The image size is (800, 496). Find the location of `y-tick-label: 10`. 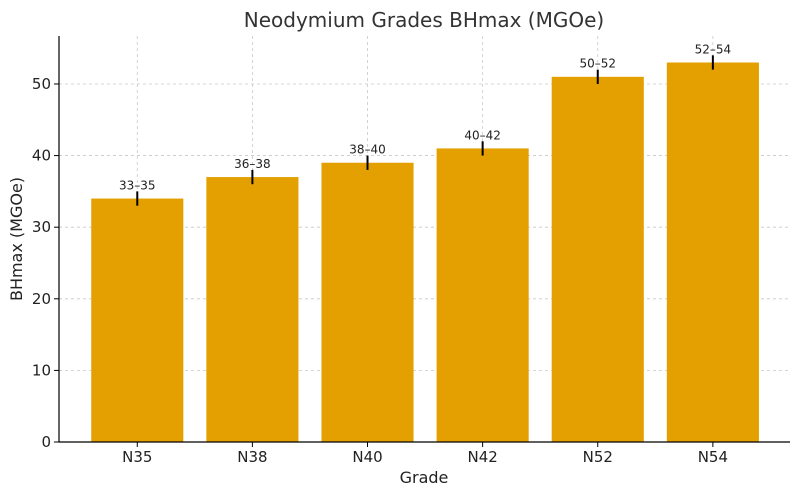

y-tick-label: 10 is located at coordinates (41, 370).